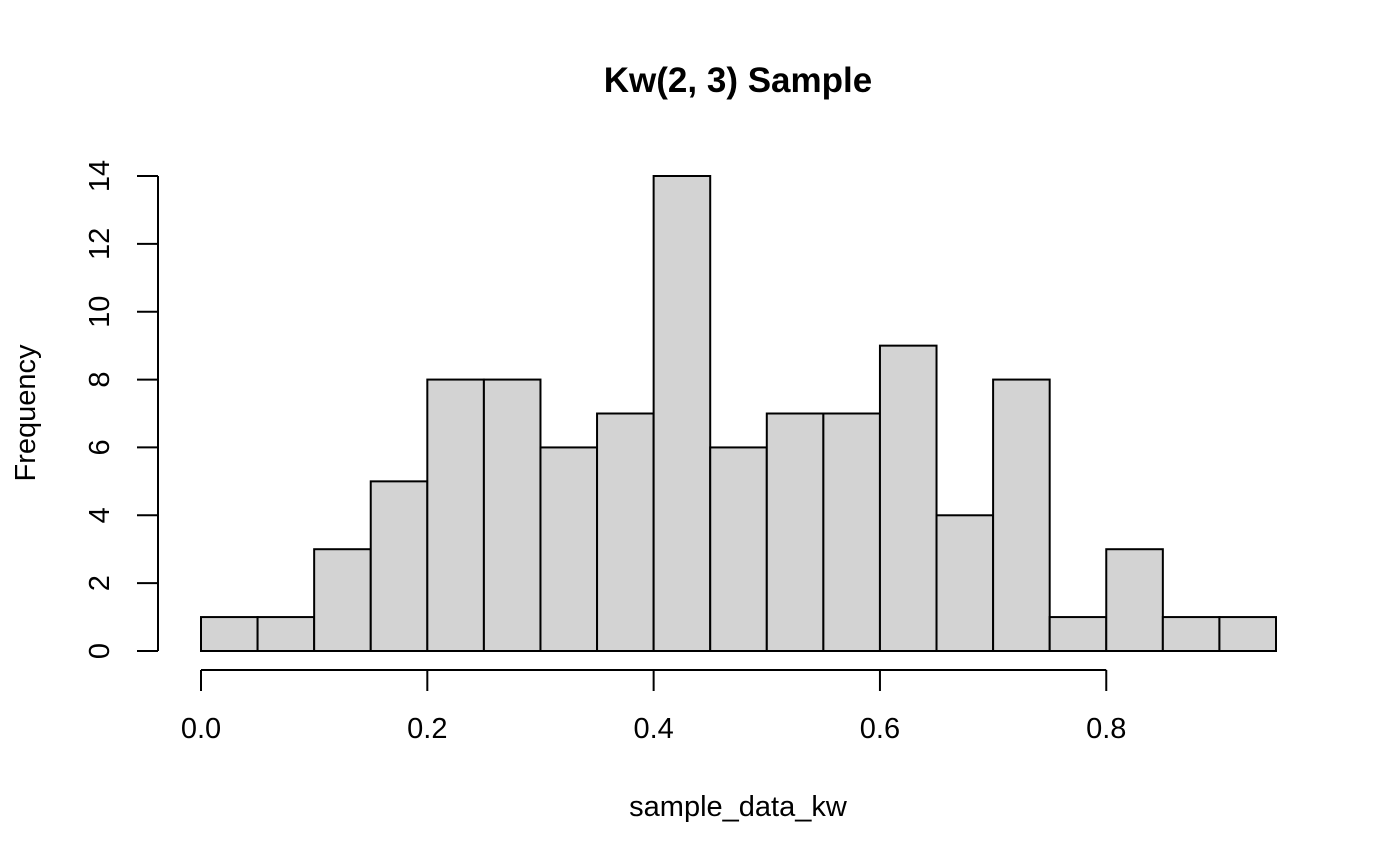 This screenshot has height=866, width=1400. What do you see at coordinates (738, 807) in the screenshot?
I see `x-axis-label: sample_data_kw` at bounding box center [738, 807].